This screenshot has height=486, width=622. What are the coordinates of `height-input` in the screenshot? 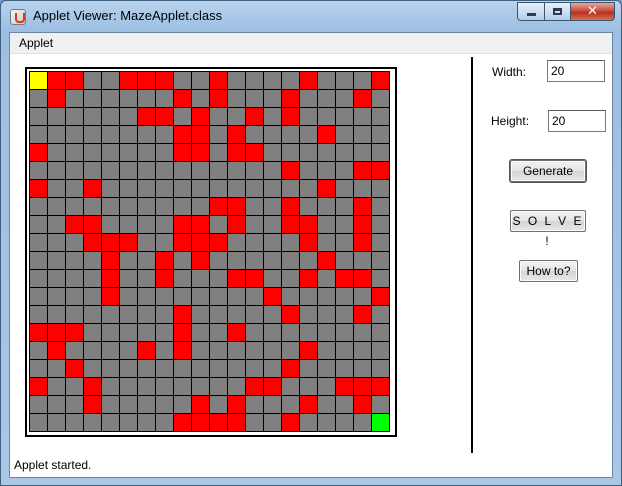 It's located at (577, 121).